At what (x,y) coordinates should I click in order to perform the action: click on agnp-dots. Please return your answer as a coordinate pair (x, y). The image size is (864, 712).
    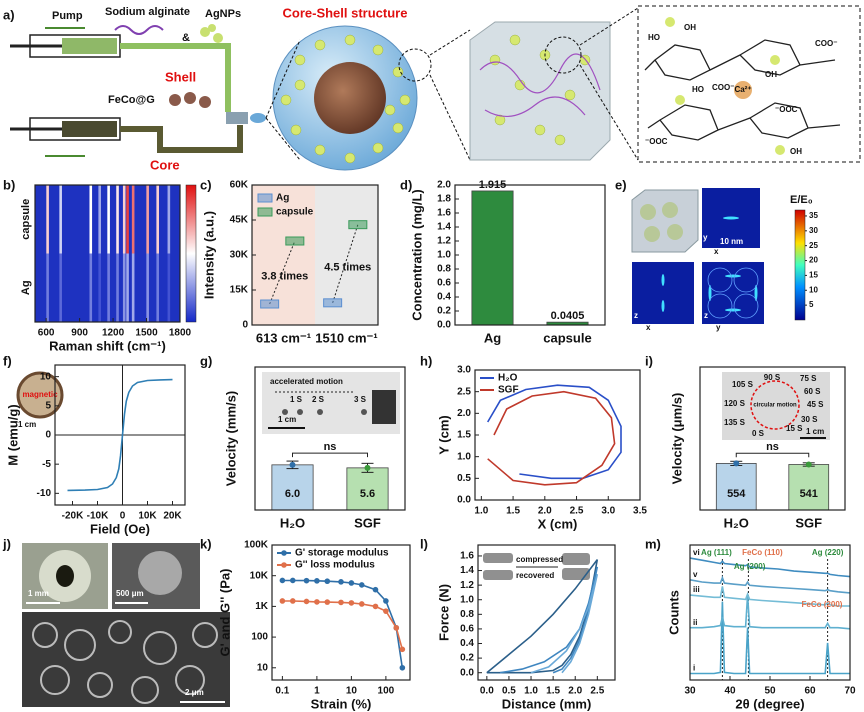
    Looking at the image, I should click on (345, 99).